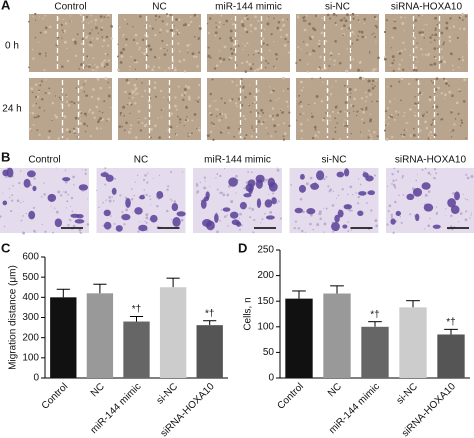  What do you see at coordinates (265, 301) in the screenshot?
I see `y-tick-label: 150` at bounding box center [265, 301].